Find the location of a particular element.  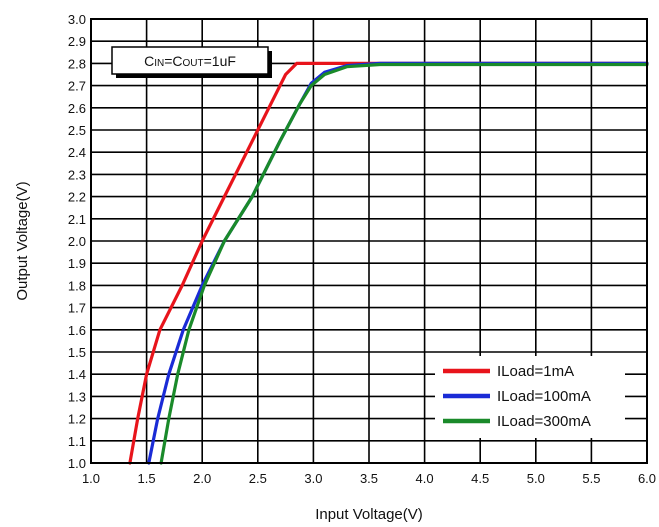

annotation-subscript: OUT is located at coordinates (193, 63).